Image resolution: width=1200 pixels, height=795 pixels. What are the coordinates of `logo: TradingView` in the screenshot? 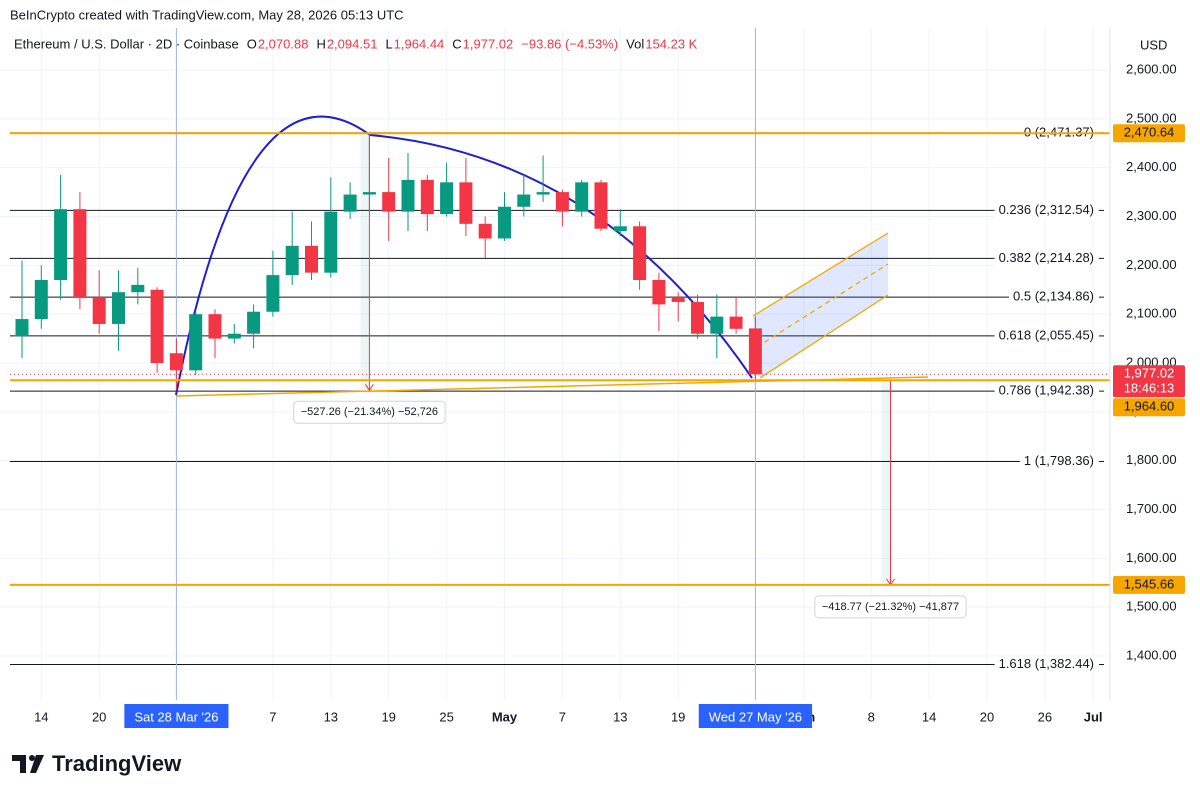 It's located at (97, 763).